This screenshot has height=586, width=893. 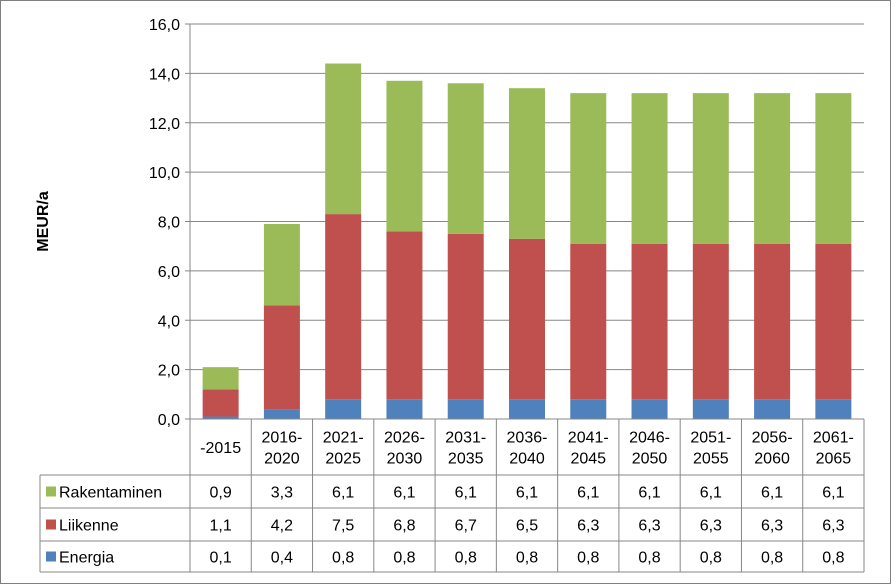 I want to click on legend-label-rakentaminen: Rakentaminen, so click(x=110, y=493).